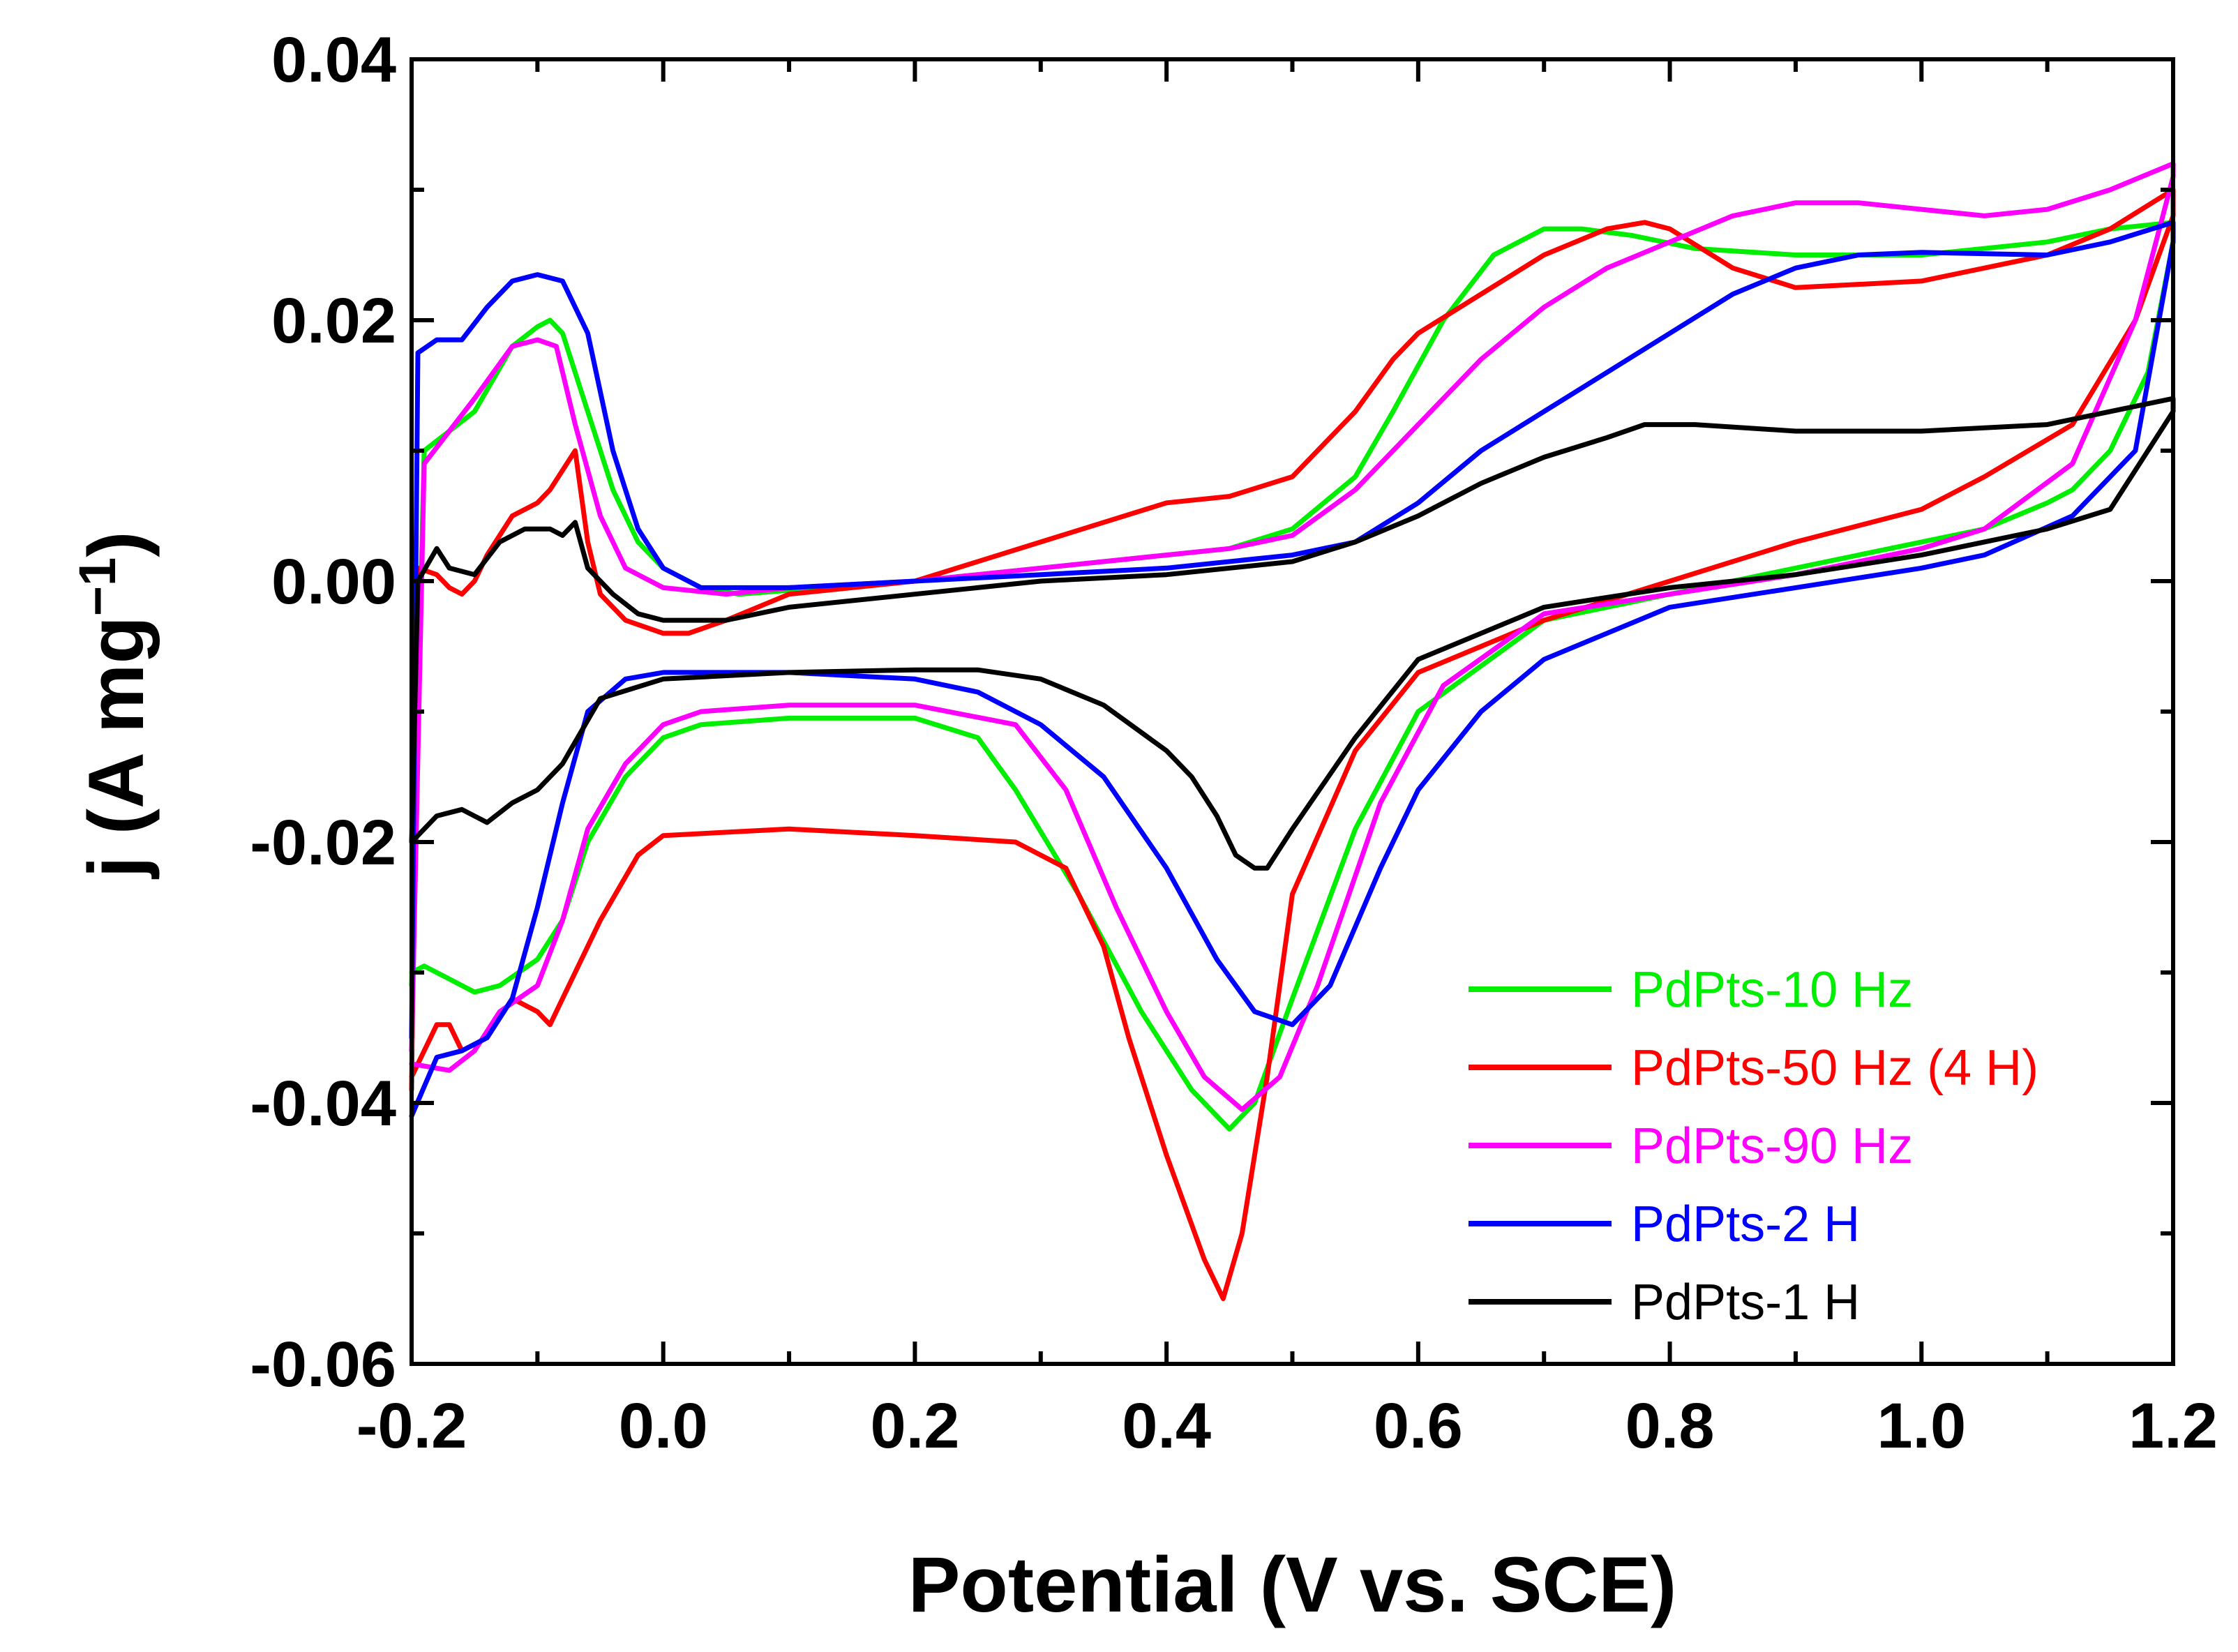 The width and height of the screenshot is (2238, 1652). What do you see at coordinates (323, 1364) in the screenshot?
I see `y-tick-label: -0.06` at bounding box center [323, 1364].